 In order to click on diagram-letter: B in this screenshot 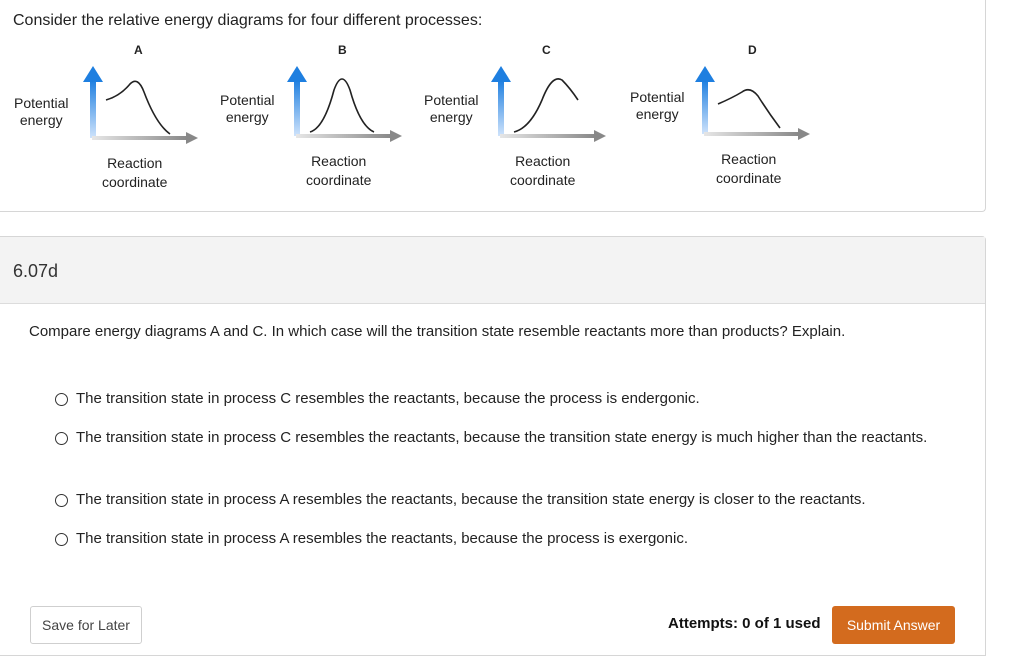, I will do `click(342, 50)`.